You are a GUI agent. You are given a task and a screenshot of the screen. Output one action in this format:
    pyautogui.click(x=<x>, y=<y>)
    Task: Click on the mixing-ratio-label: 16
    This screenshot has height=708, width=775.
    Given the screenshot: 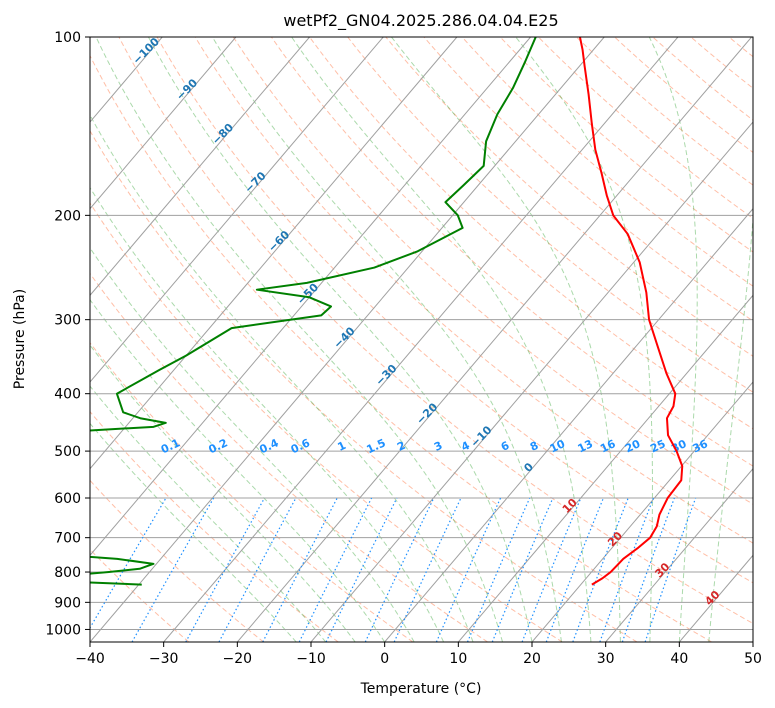 What is the action you would take?
    pyautogui.click(x=608, y=446)
    